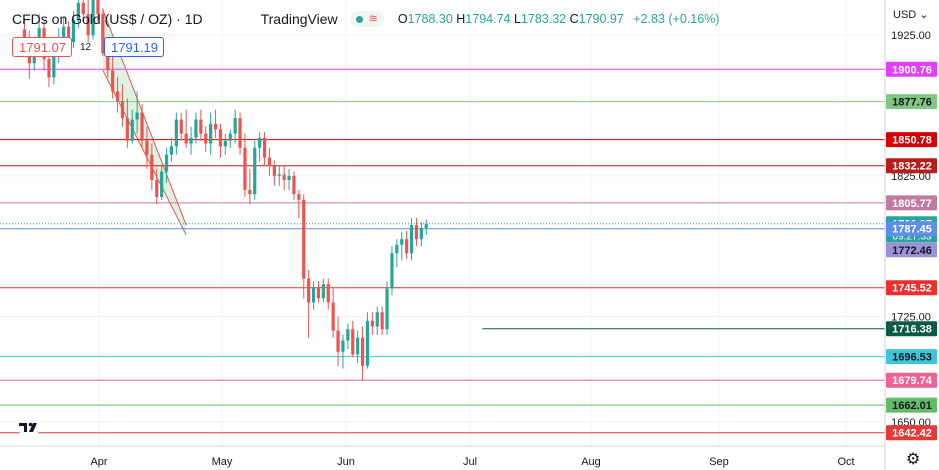  What do you see at coordinates (42, 47) in the screenshot?
I see `sell-price-button: 1791.07` at bounding box center [42, 47].